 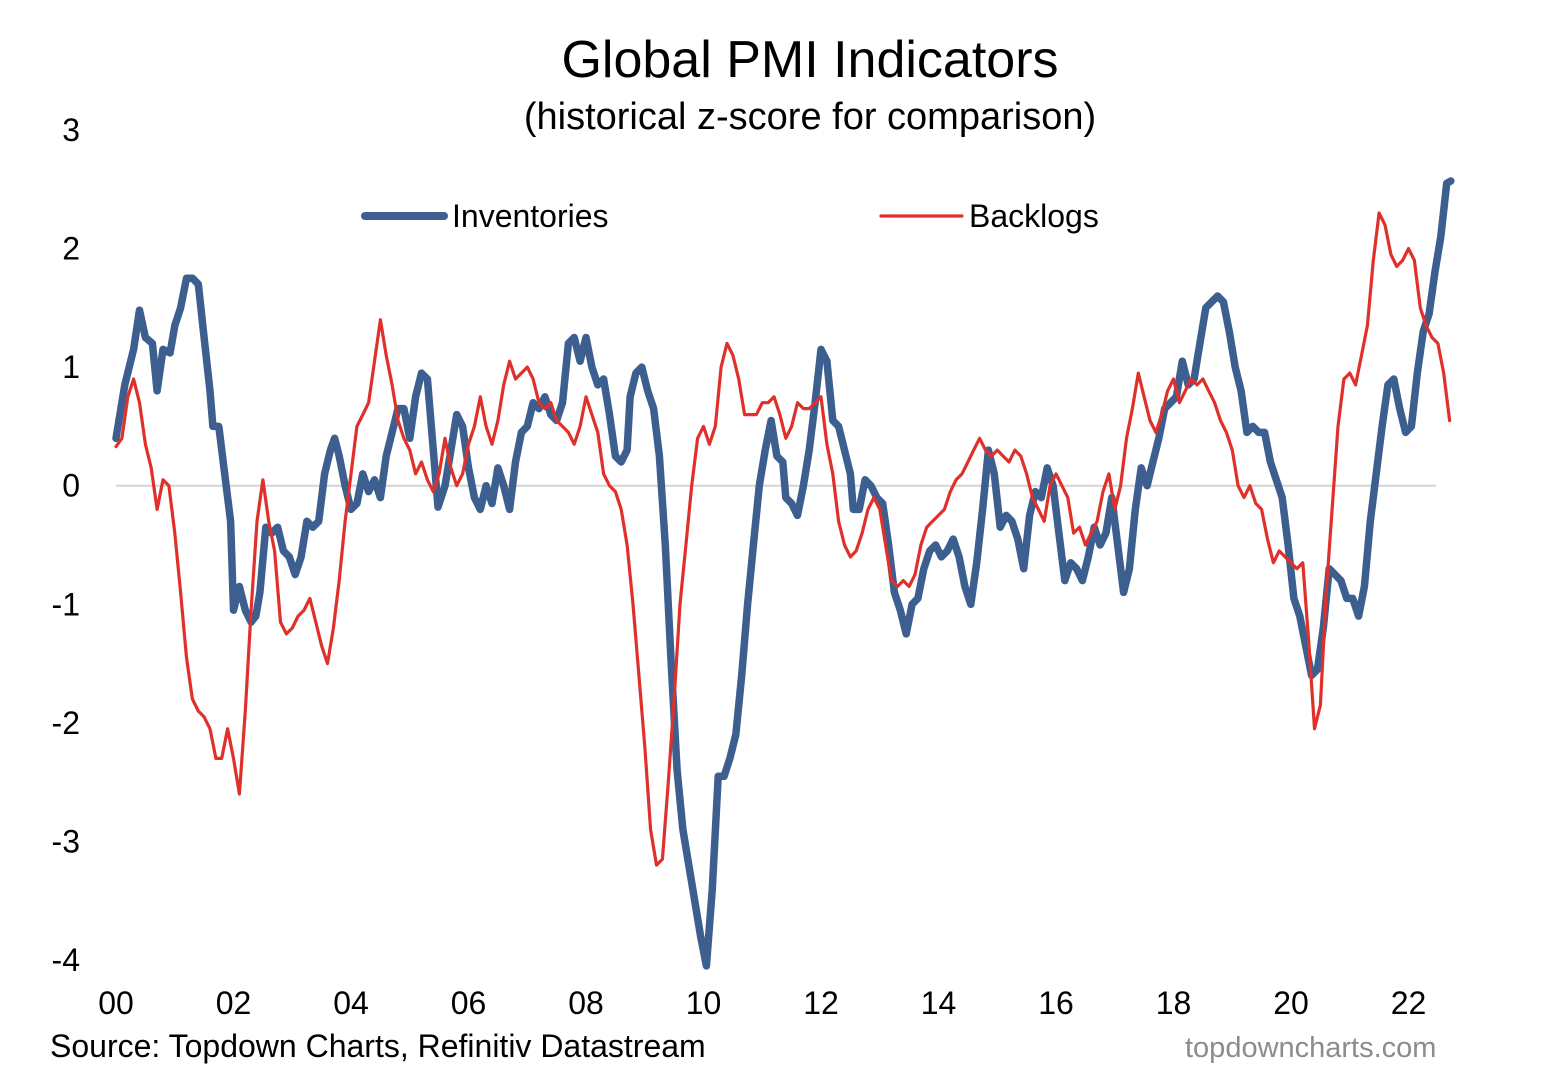 I want to click on x-tick-label: 18, so click(x=1174, y=1003).